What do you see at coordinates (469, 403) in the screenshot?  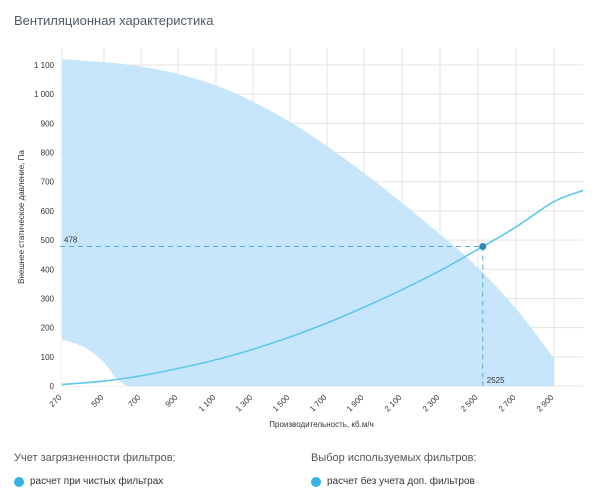 I see `x-tick-label: 2 500` at bounding box center [469, 403].